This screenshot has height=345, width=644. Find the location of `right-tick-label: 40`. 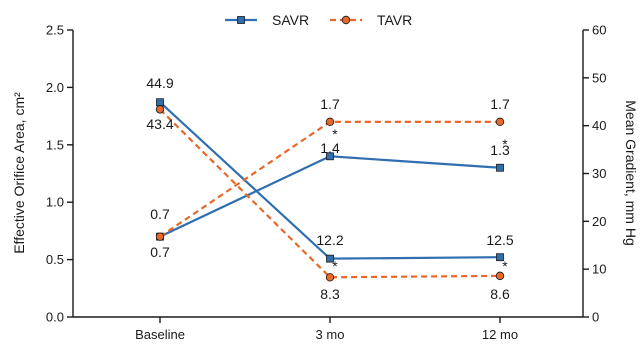

right-tick-label: 40 is located at coordinates (599, 125).